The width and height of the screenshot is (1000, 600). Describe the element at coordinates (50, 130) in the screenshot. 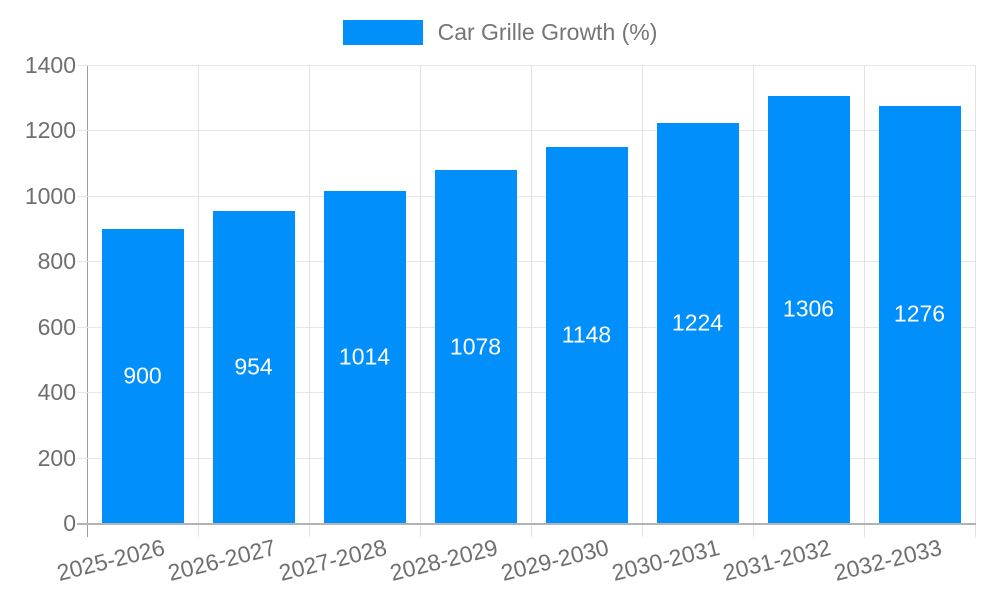

I see `y-tick-label: 1200` at that location.